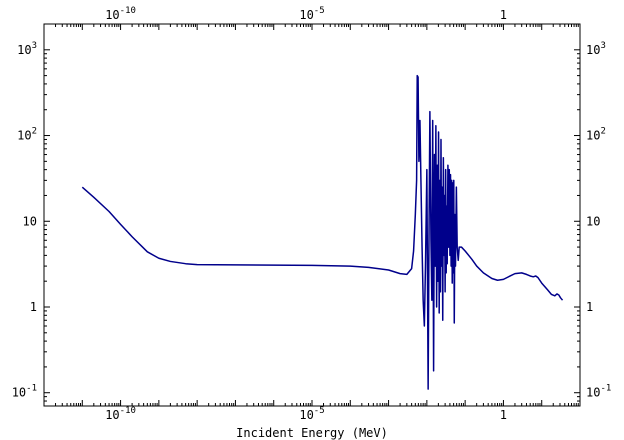 Image resolution: width=624 pixels, height=440 pixels. Describe the element at coordinates (593, 221) in the screenshot. I see `y-tick-label-right: 10` at that location.